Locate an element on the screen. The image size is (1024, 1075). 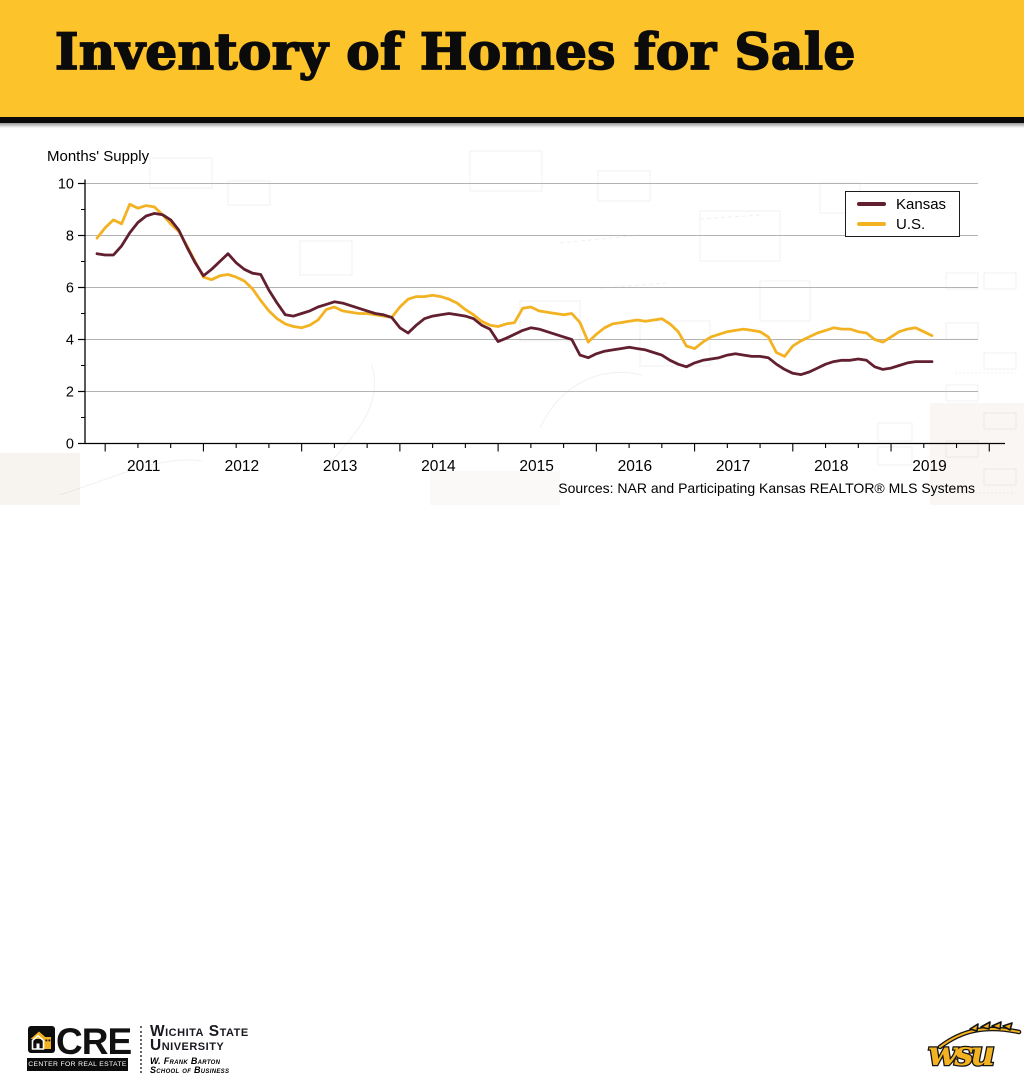
svg-text: 8 is located at coordinates (70, 237).